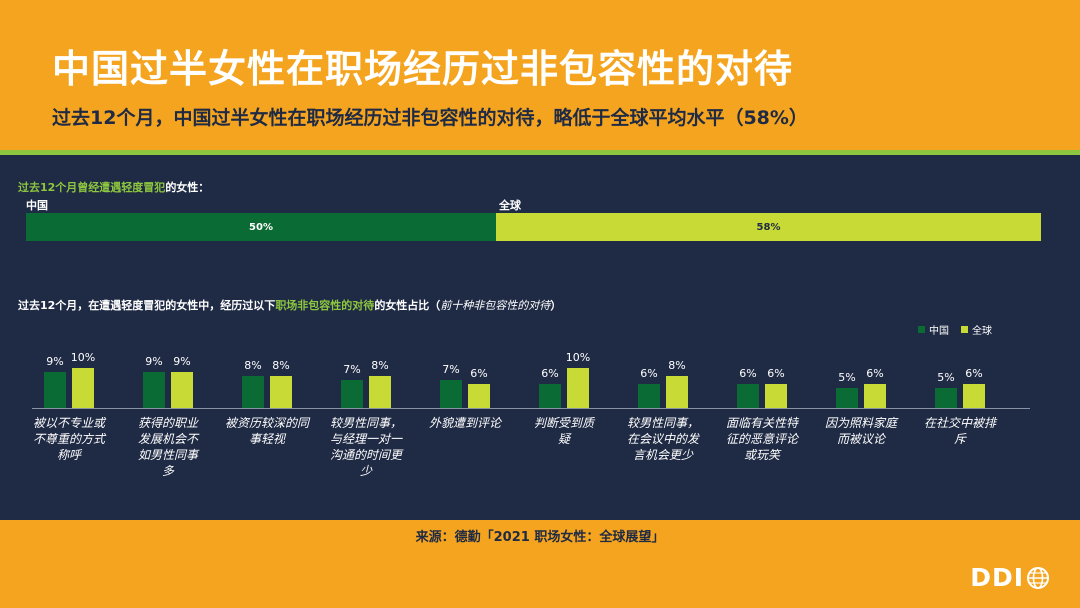 The height and width of the screenshot is (608, 1080). What do you see at coordinates (860, 439) in the screenshot?
I see `category-label-line: 而被议论` at bounding box center [860, 439].